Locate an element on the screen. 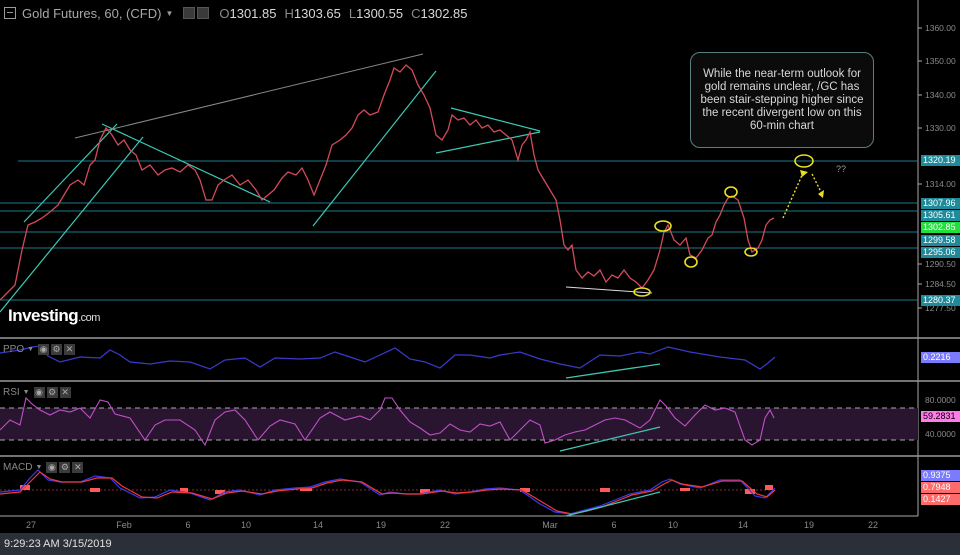 This screenshot has width=960, height=555. level-tag-1299: 1299.58 is located at coordinates (940, 240).